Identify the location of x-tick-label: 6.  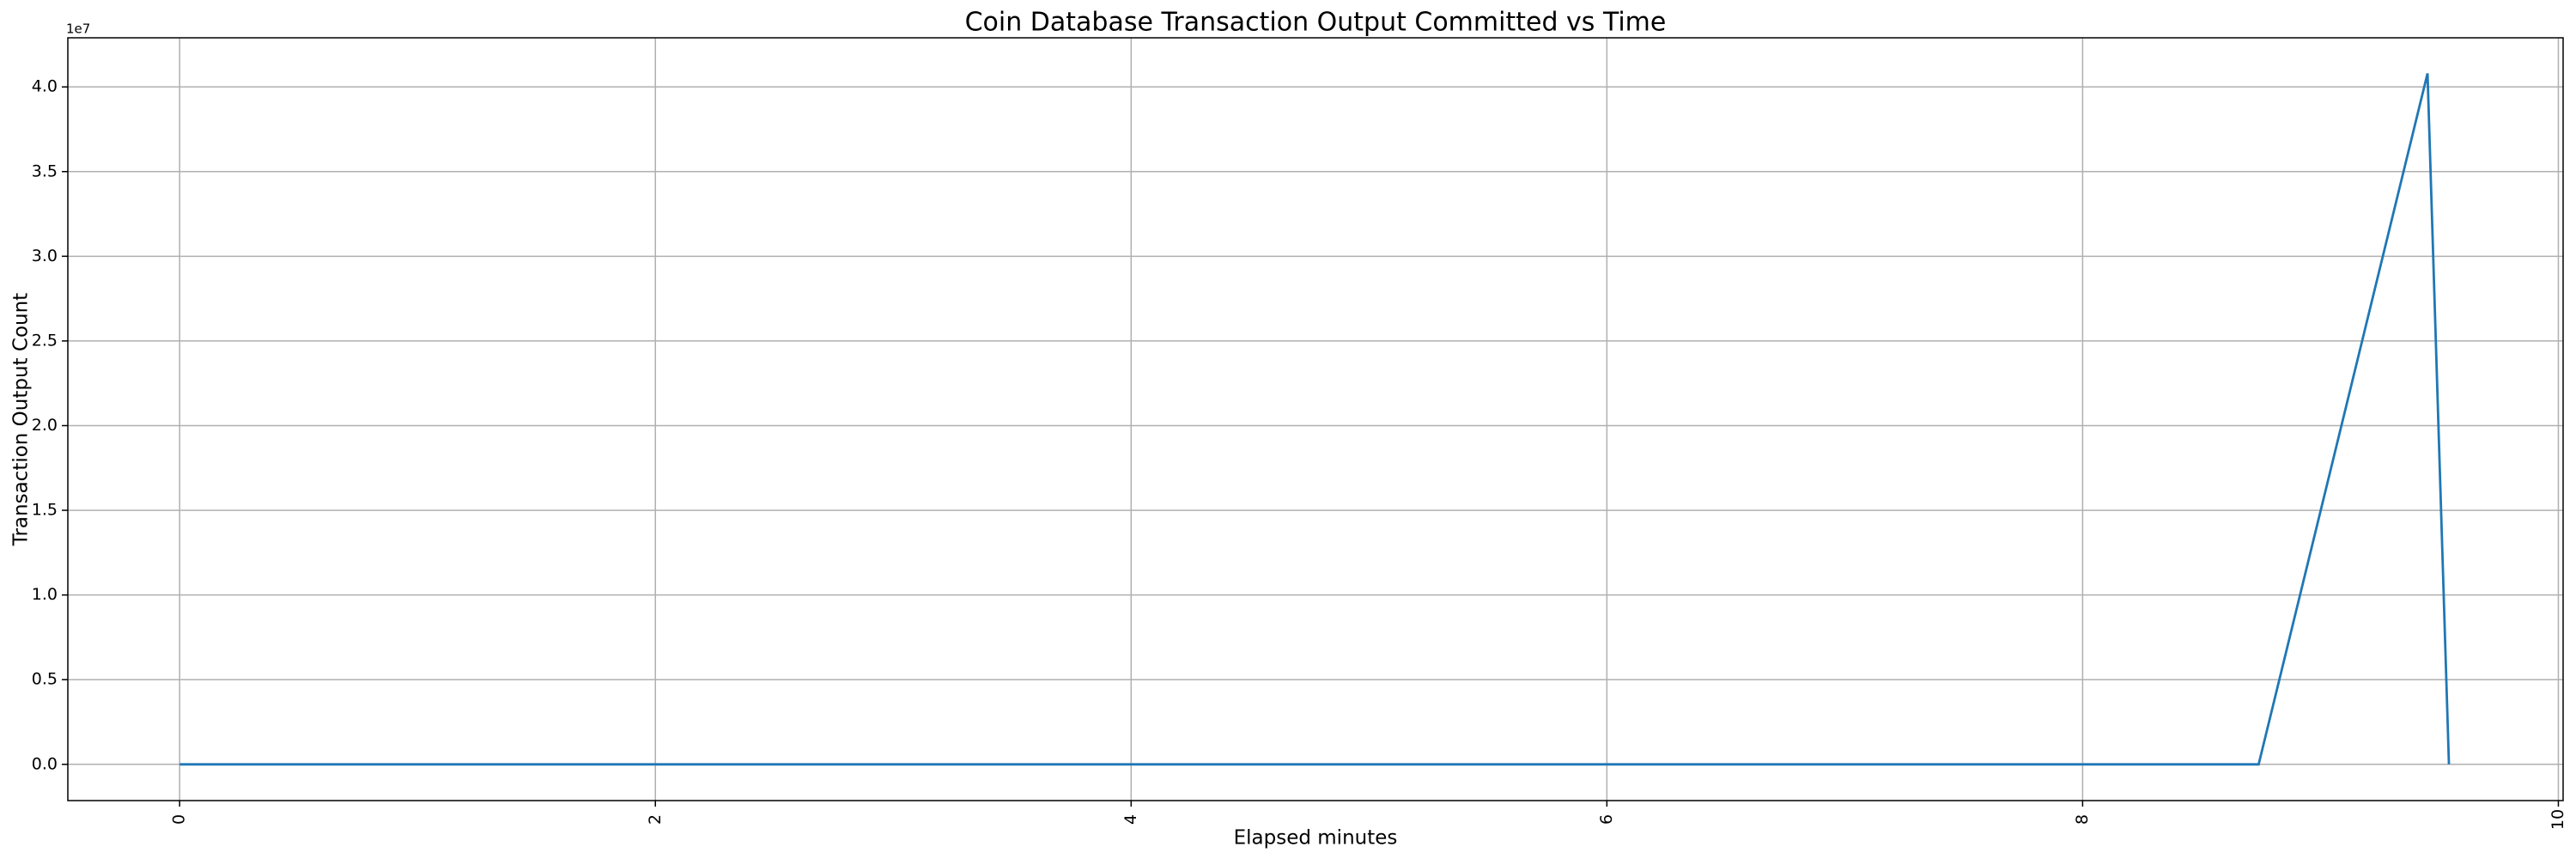
(1606, 819).